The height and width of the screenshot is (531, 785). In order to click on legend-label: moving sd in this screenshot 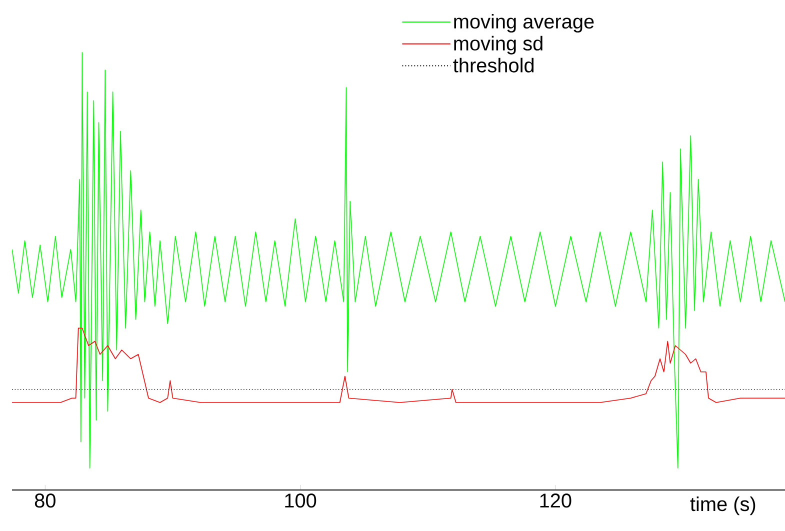, I will do `click(498, 45)`.